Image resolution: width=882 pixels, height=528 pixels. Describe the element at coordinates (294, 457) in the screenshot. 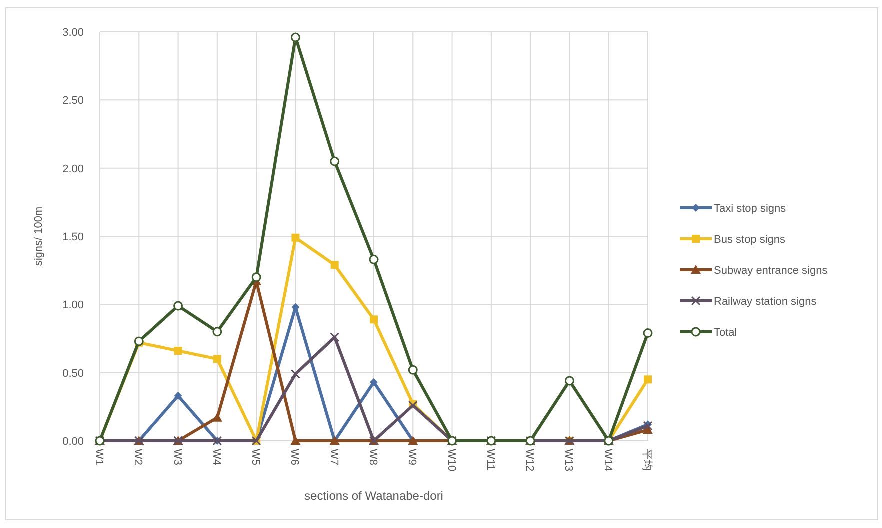

I see `x-tick-label: W6` at that location.